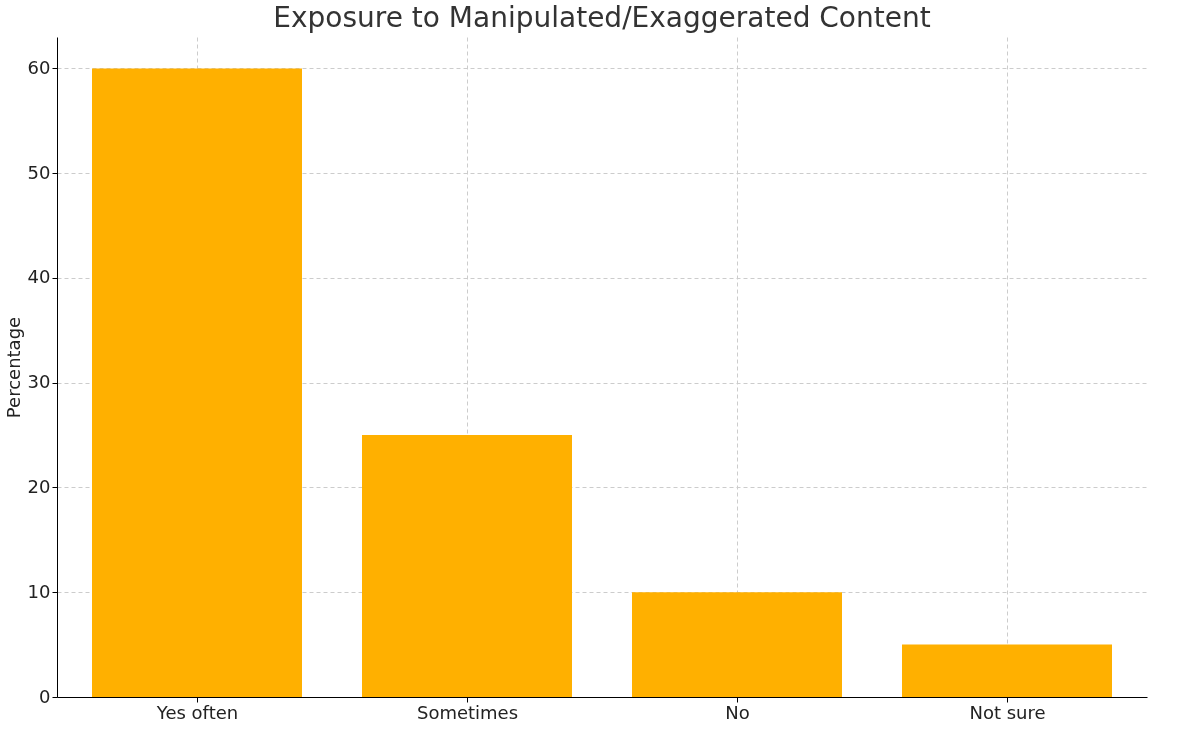 The image size is (1192, 740). Describe the element at coordinates (39, 486) in the screenshot. I see `y-tick-label: 20` at that location.